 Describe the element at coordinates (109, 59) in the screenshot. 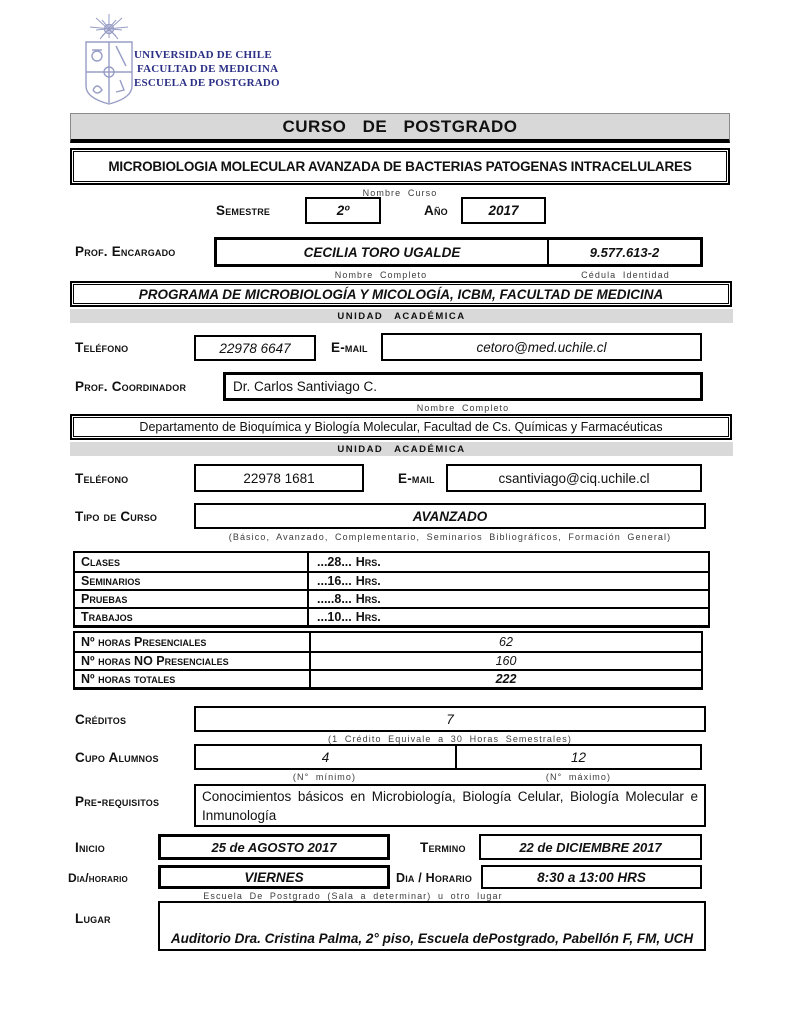

I see `uchile-crest-icon` at that location.